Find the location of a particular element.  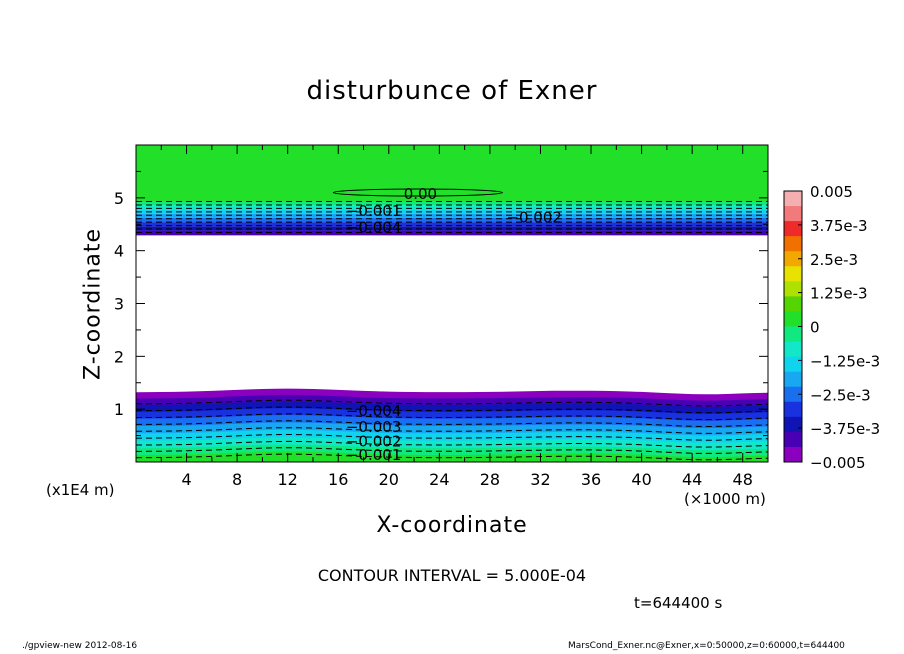

x-tick-label: 20 is located at coordinates (389, 479).